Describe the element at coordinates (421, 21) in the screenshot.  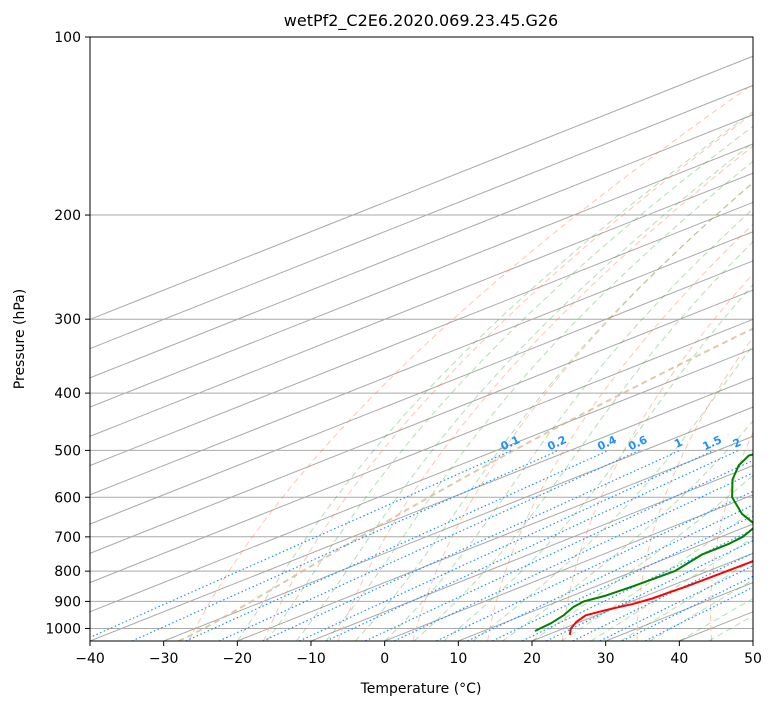
I see `chart-title: wetPf2_C2E6.2020.069.23.45.G26` at that location.